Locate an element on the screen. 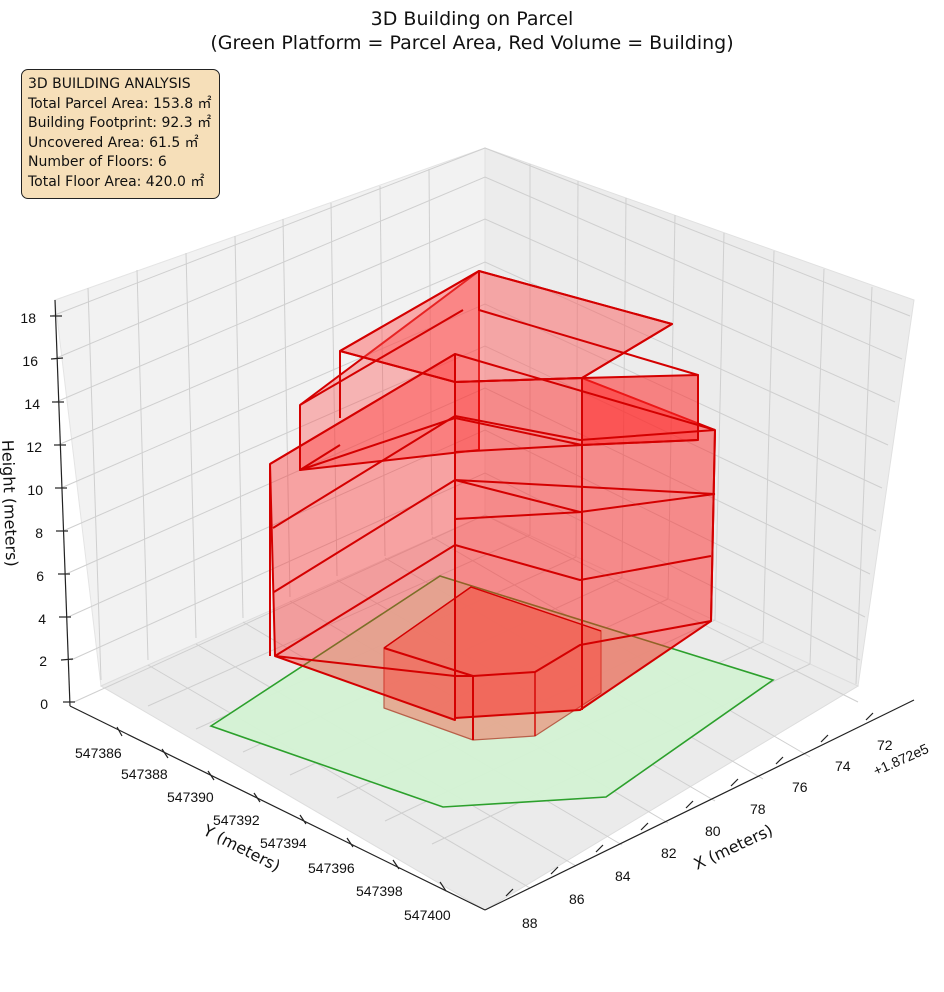  x-tick-label: 72 is located at coordinates (885, 745).